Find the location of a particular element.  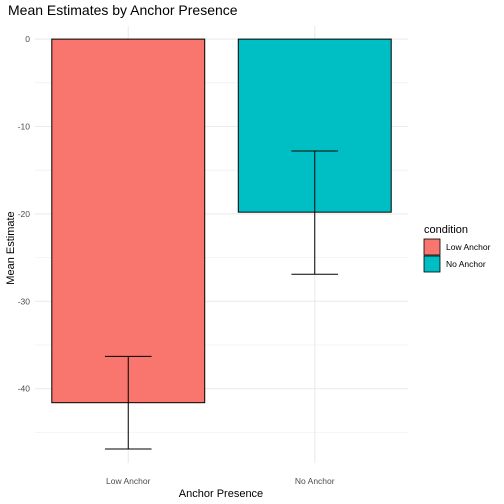

y-tick-label: -20 is located at coordinates (24, 214).